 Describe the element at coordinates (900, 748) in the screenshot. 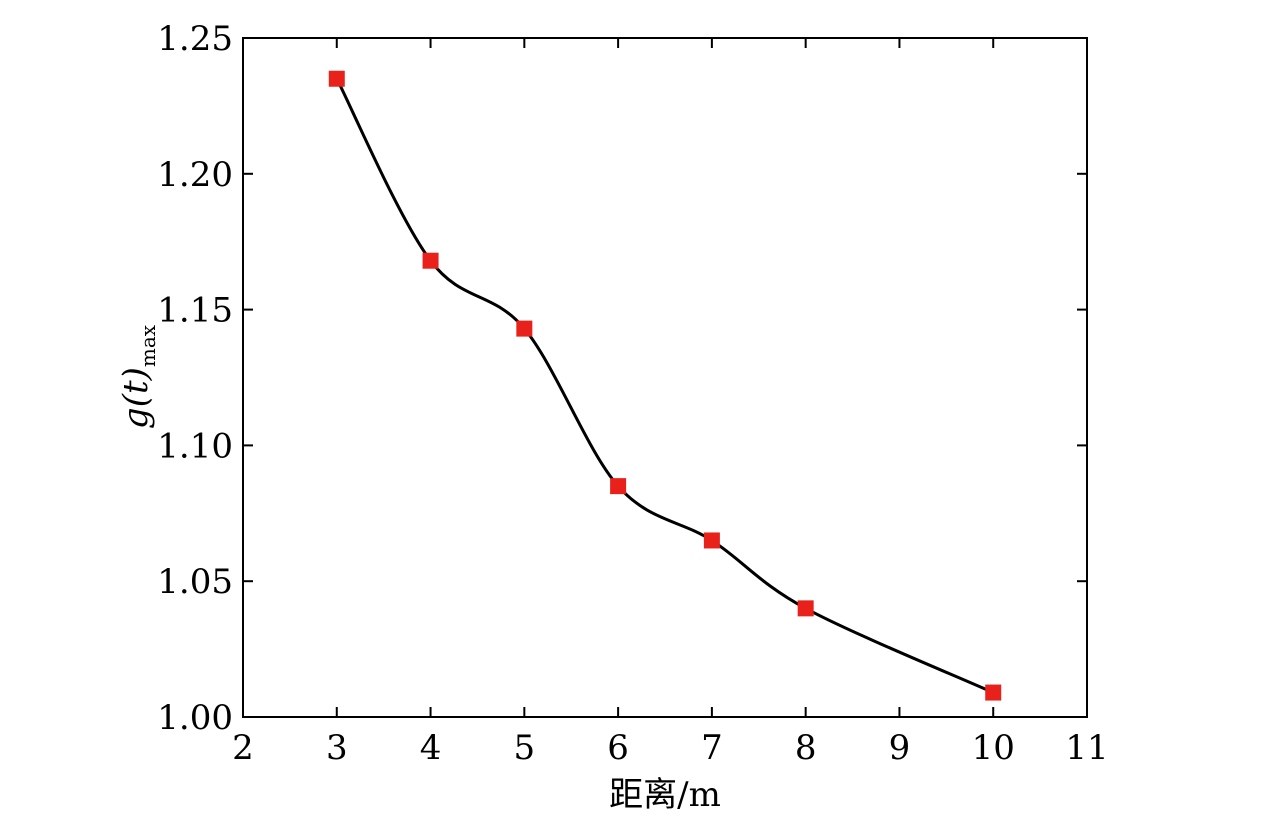

I see `x-tick-label: 9` at that location.